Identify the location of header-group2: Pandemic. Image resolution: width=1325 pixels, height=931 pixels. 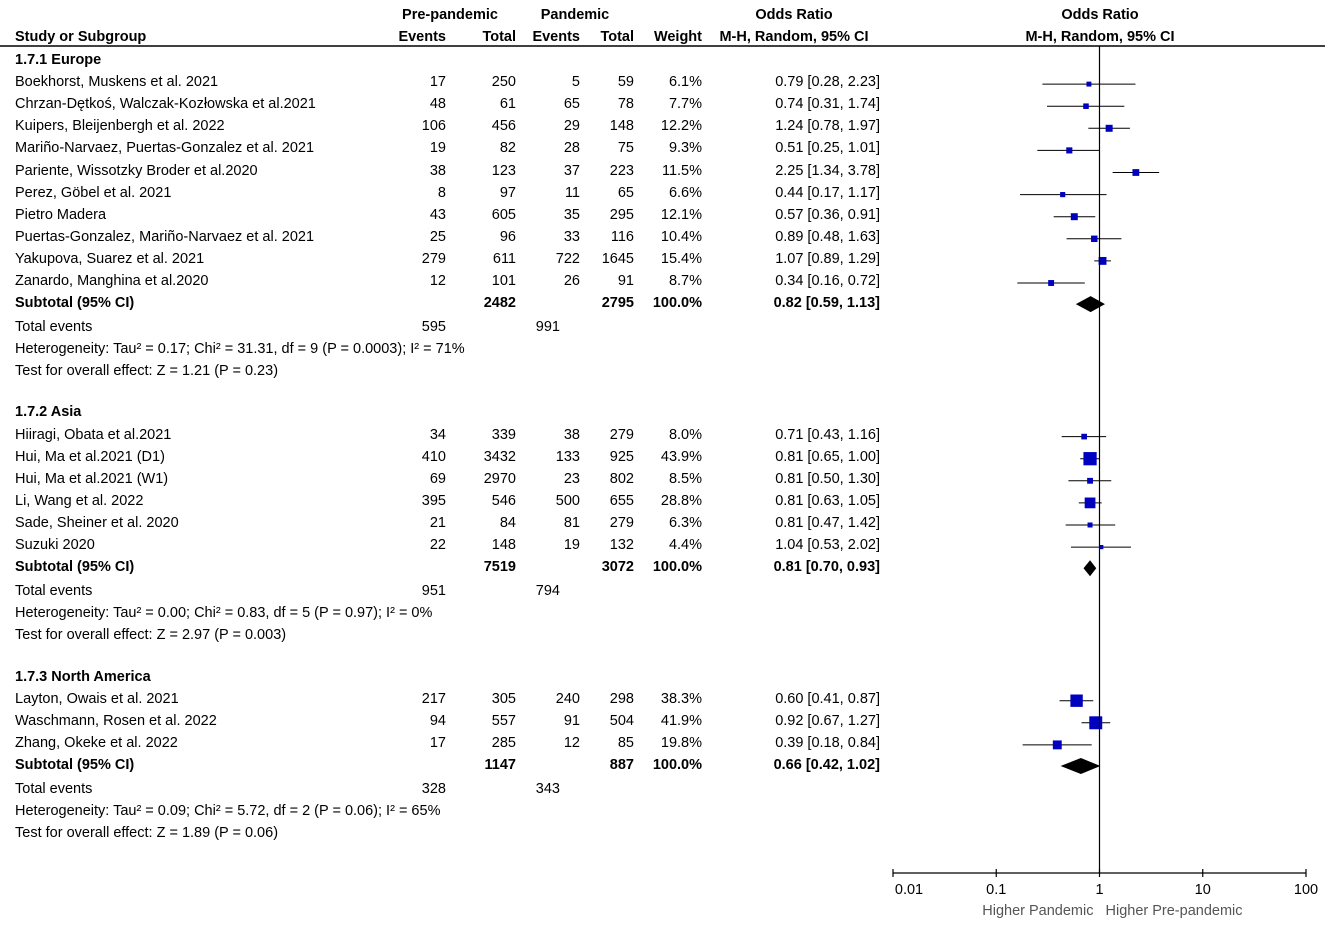
(575, 15).